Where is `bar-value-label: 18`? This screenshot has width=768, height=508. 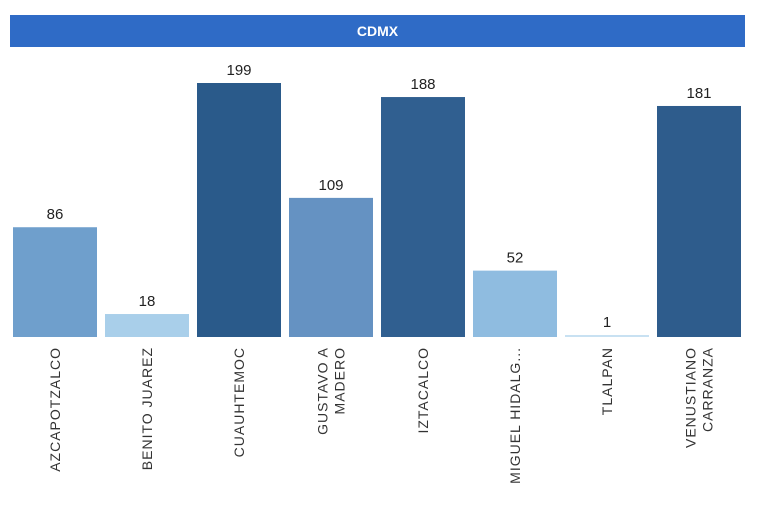 bar-value-label: 18 is located at coordinates (147, 301).